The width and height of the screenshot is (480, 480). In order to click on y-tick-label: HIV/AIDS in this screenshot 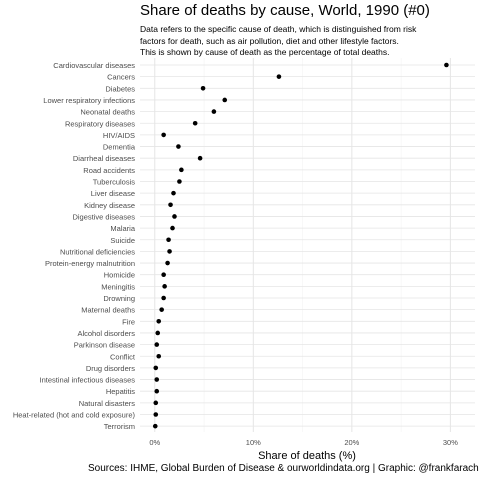, I will do `click(119, 135)`.